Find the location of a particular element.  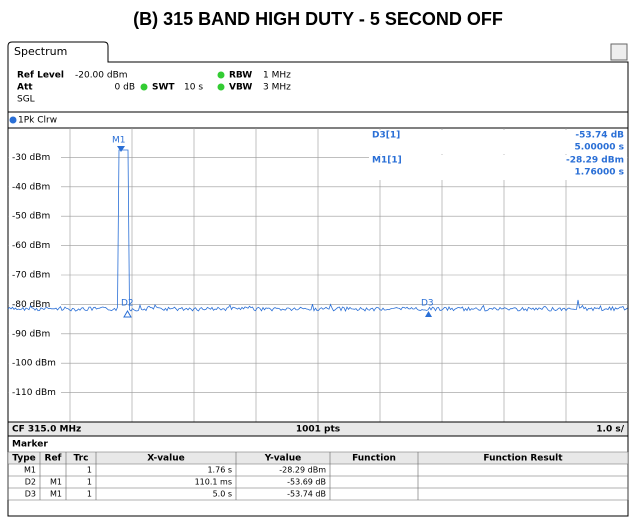

trace-dot is located at coordinates (13, 120).